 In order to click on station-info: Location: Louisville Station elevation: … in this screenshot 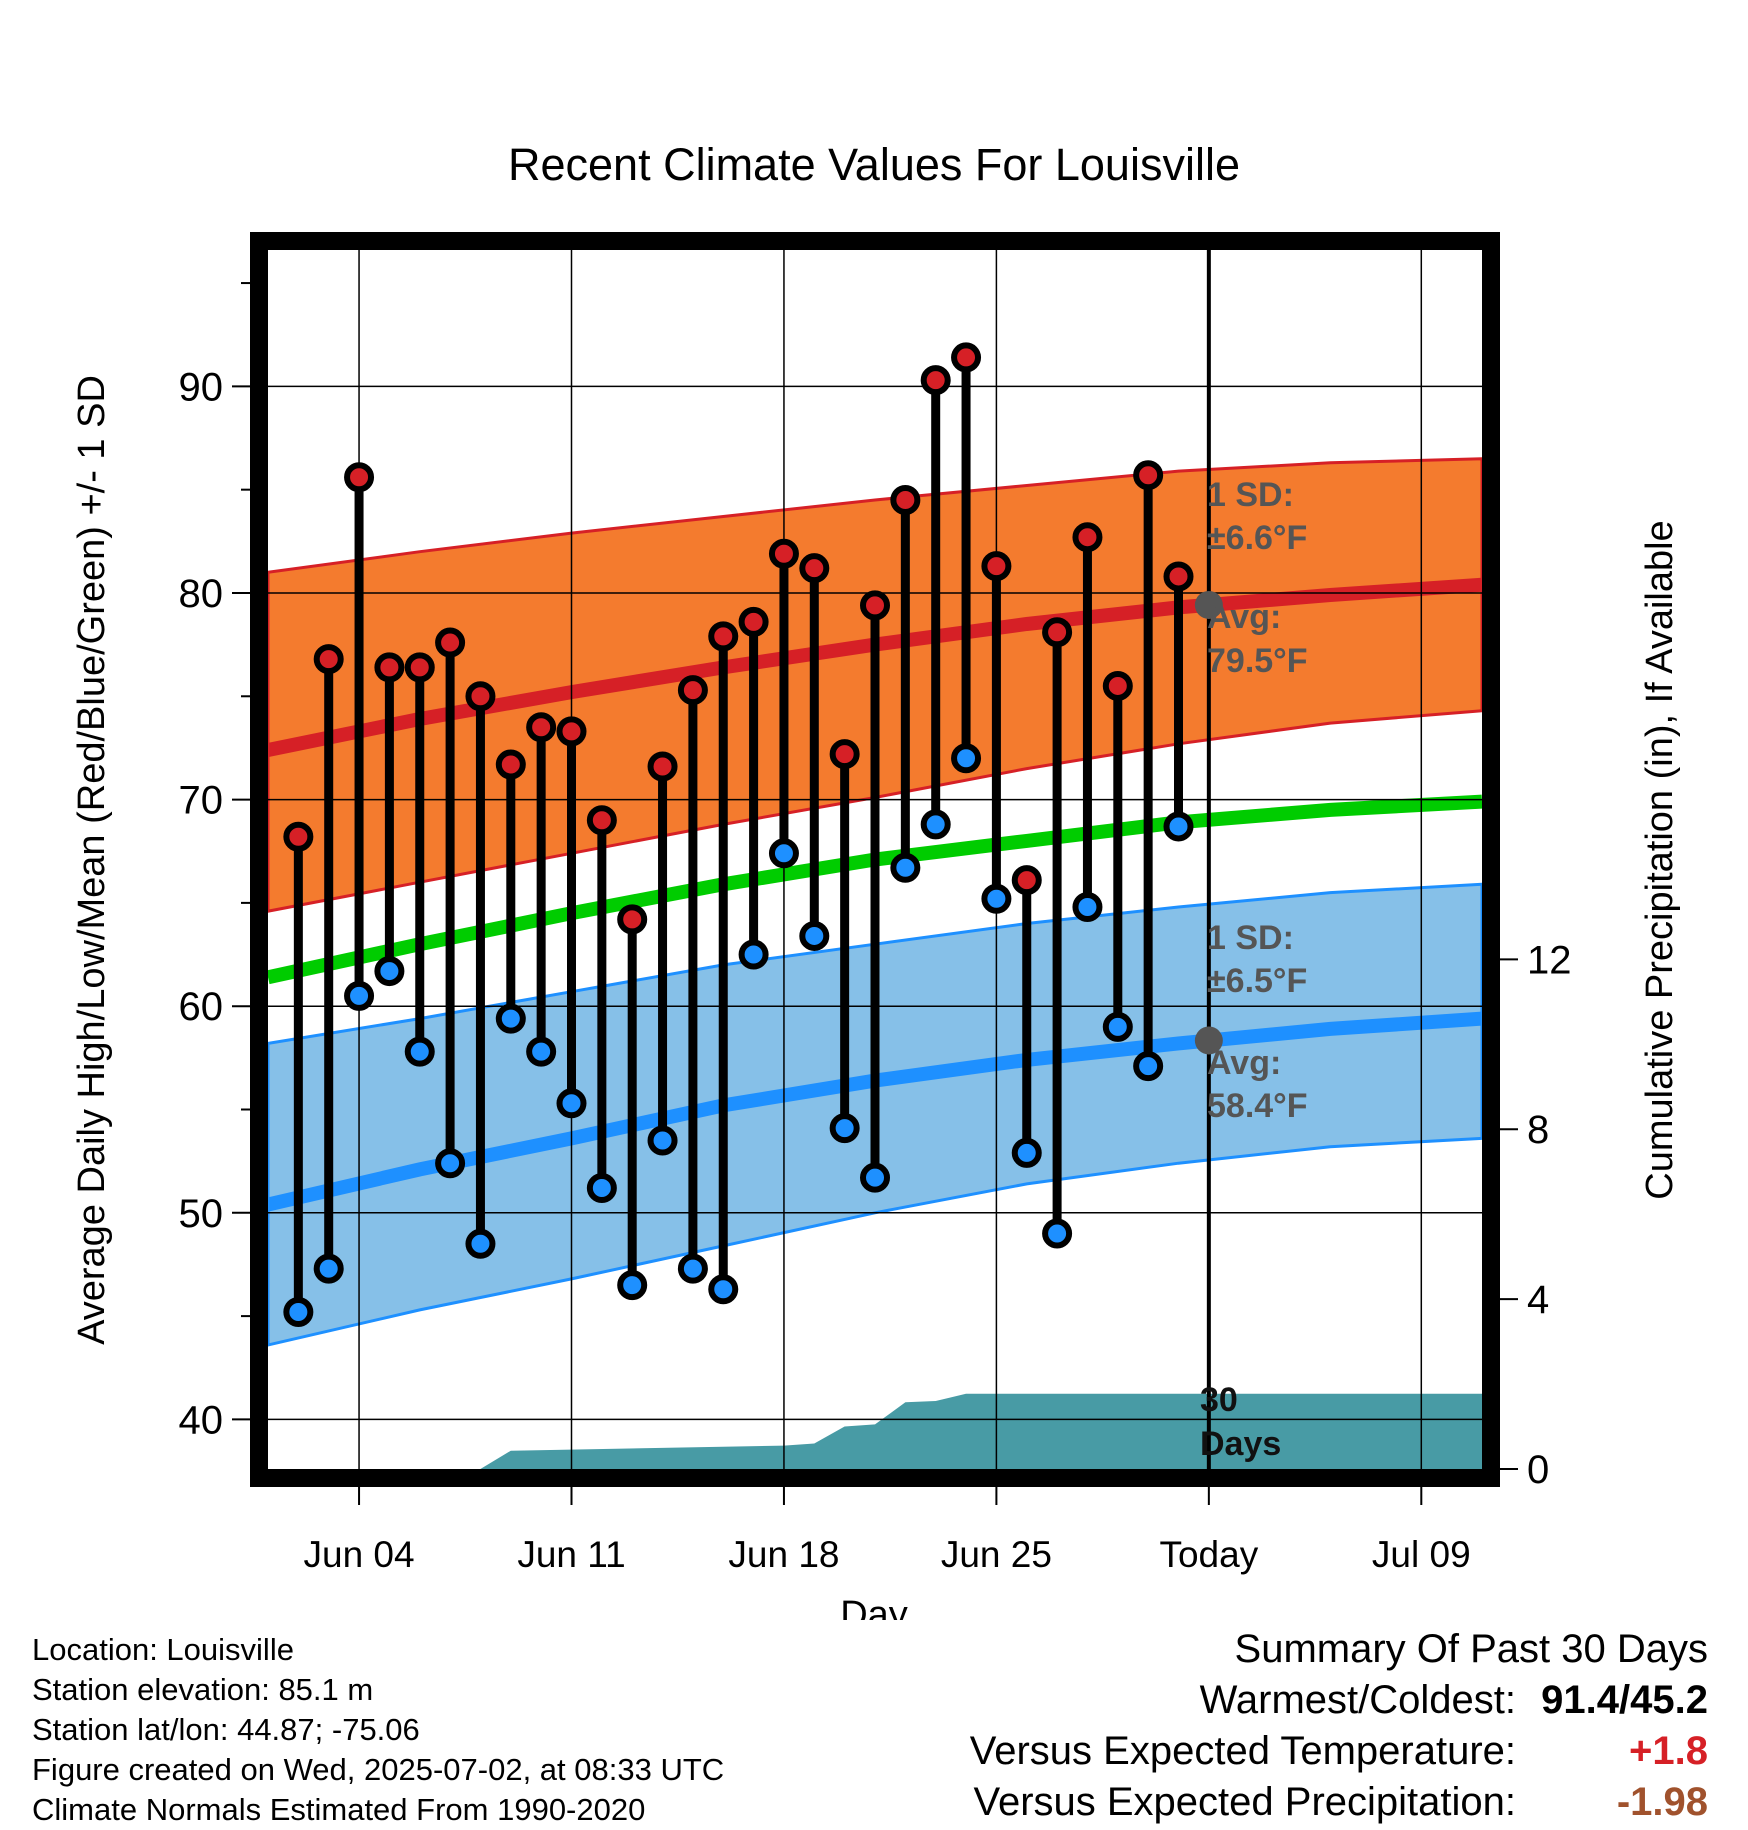, I will do `click(378, 1730)`.